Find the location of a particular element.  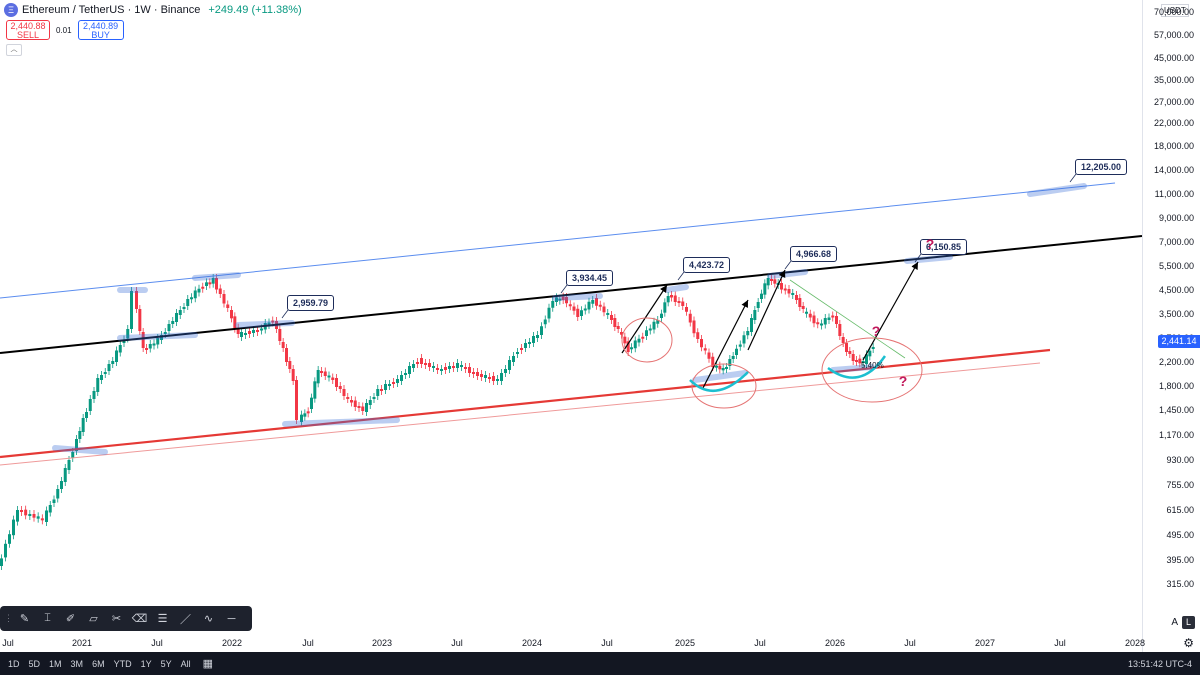

range-button-5d: 5D is located at coordinates (34, 663).